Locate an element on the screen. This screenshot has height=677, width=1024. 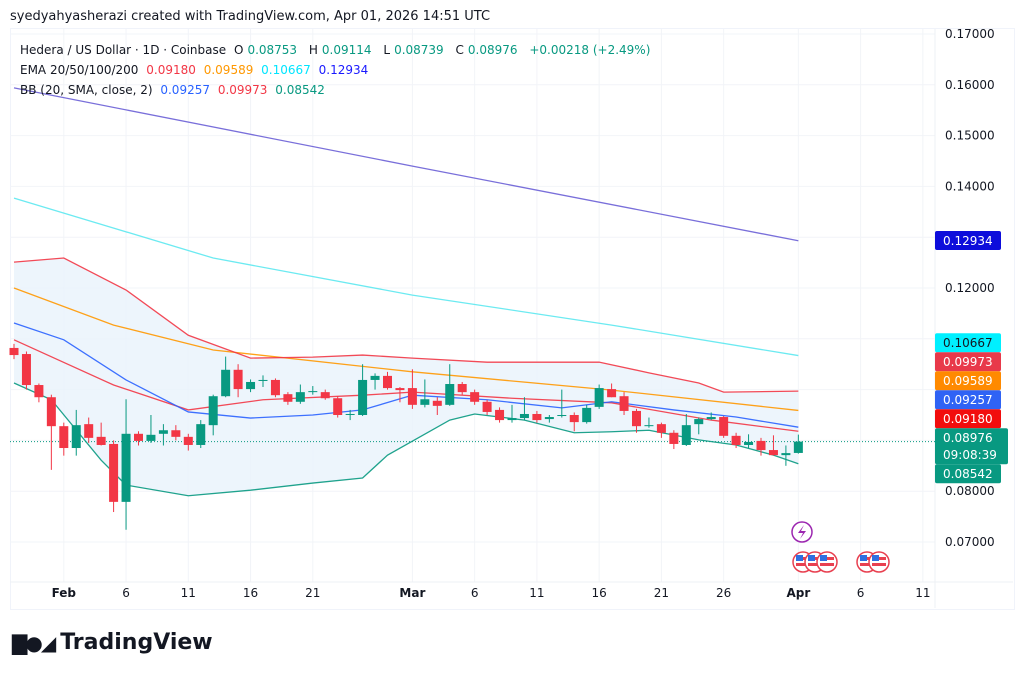
ema20-line is located at coordinates (406, 385).